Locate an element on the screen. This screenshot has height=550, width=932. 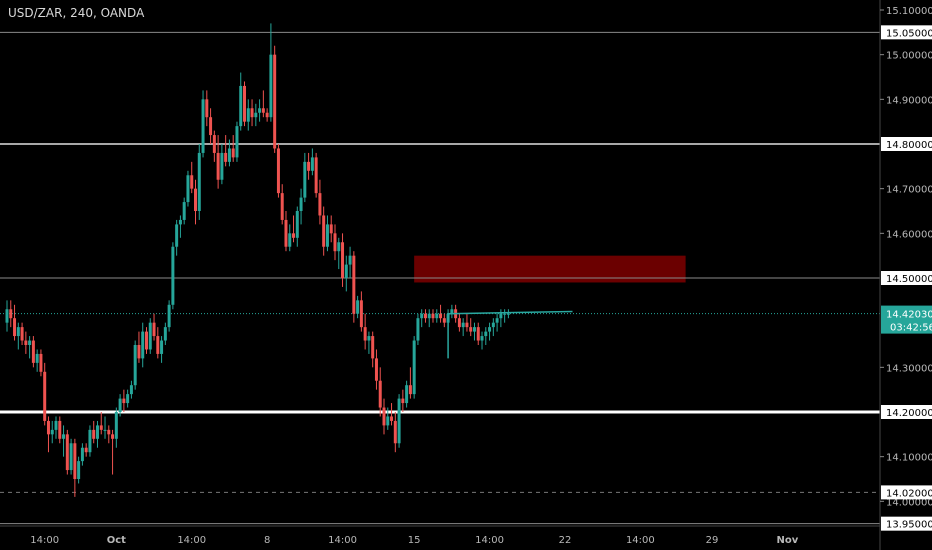
countdown-label: 03:42:56 is located at coordinates (911, 328).